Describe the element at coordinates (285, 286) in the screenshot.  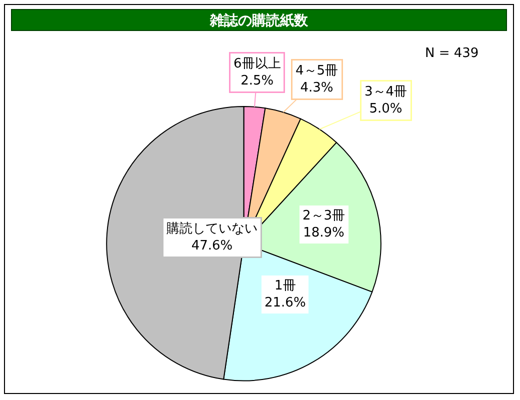
I see `slice-label: 1冊` at that location.